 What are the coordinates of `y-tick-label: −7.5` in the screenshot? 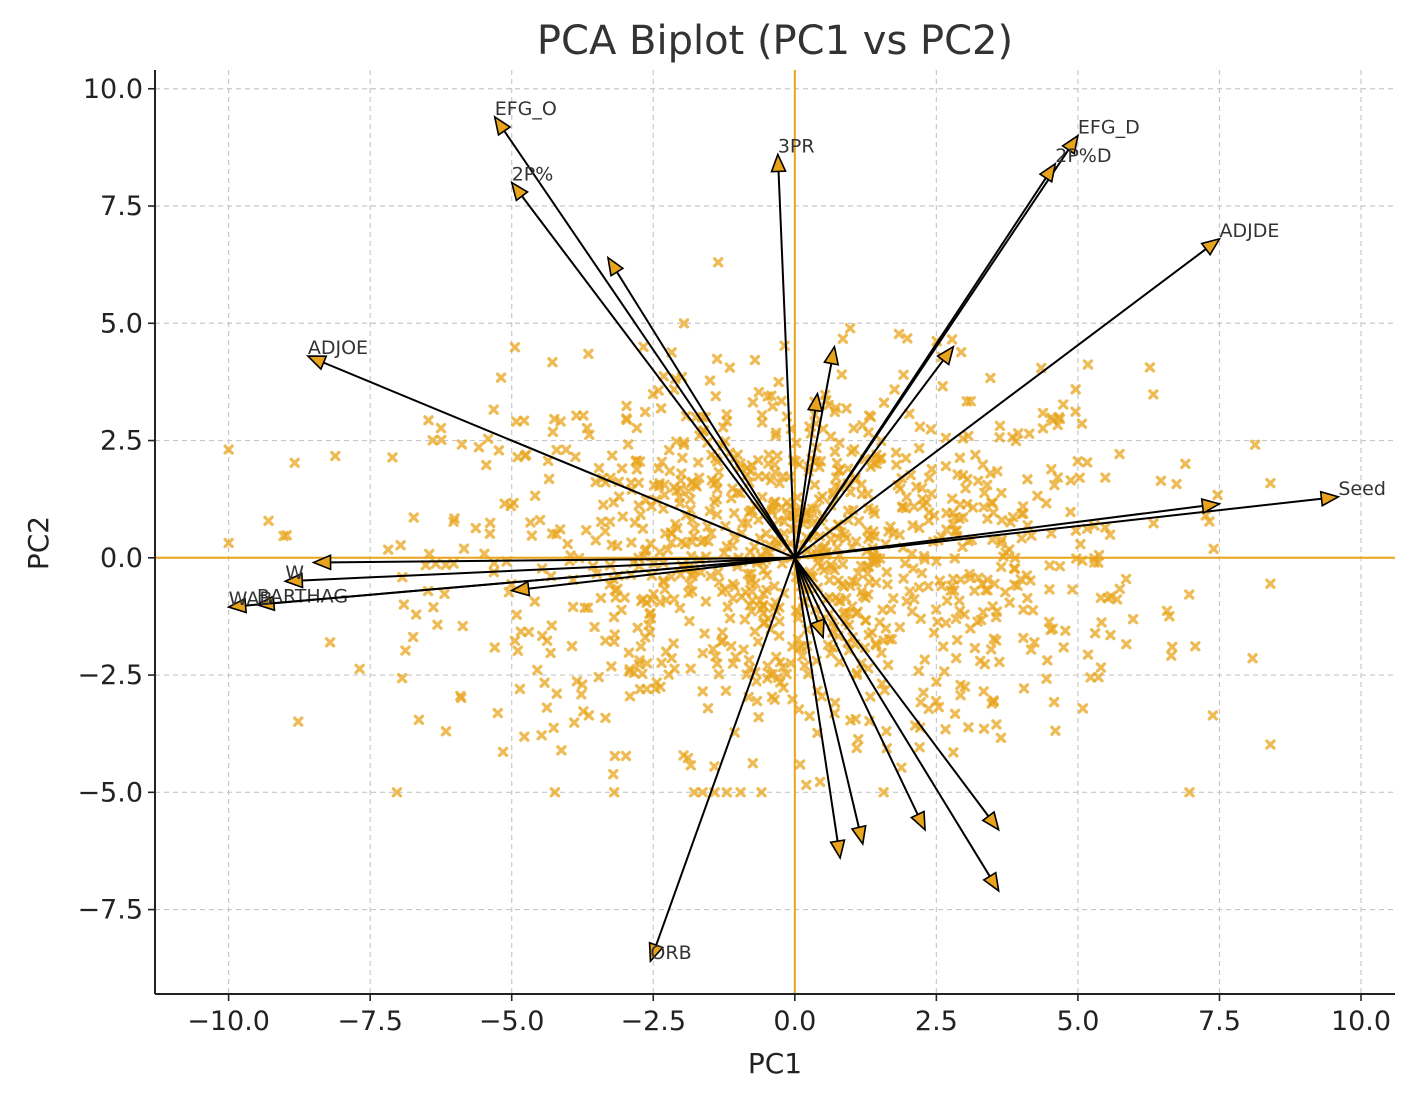 It's located at (110, 910).